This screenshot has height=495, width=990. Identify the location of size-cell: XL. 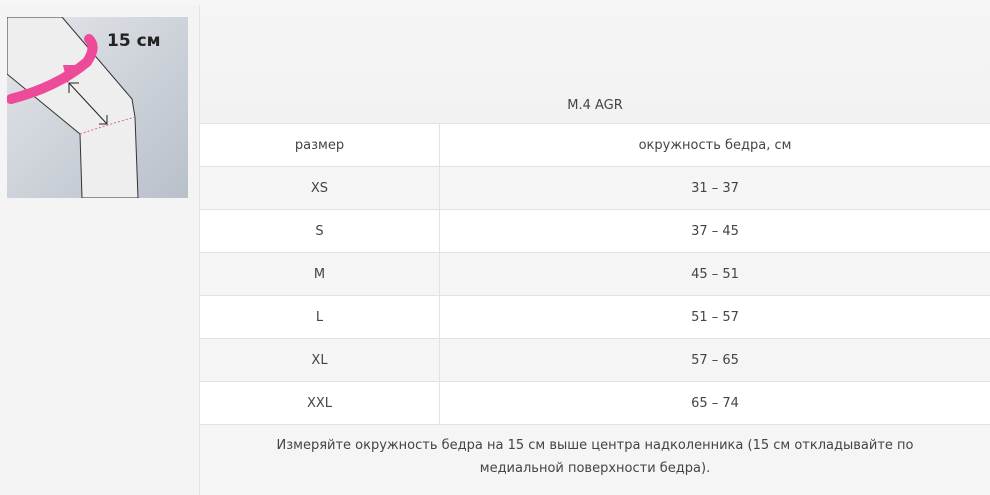
(320, 360).